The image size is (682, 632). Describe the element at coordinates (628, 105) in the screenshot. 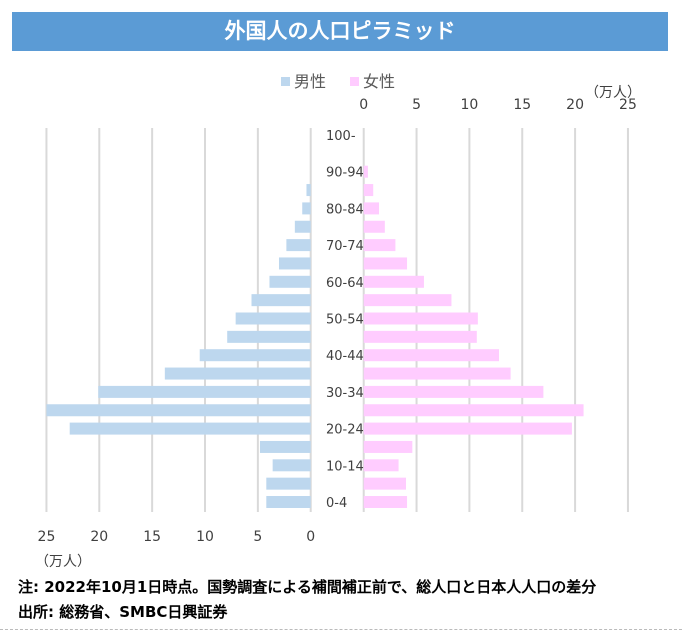

I see `female-axis-tick-label: 25` at that location.